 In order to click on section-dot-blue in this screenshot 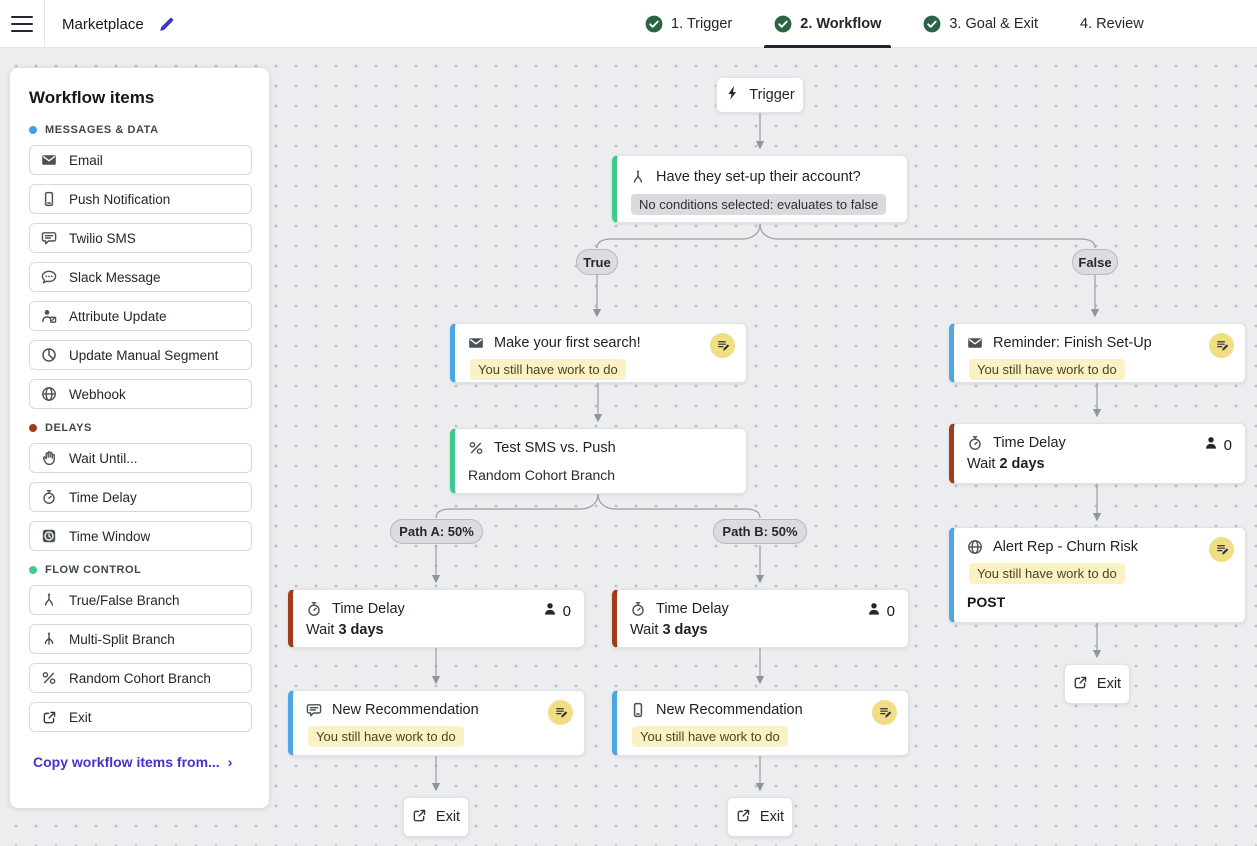, I will do `click(33, 130)`.